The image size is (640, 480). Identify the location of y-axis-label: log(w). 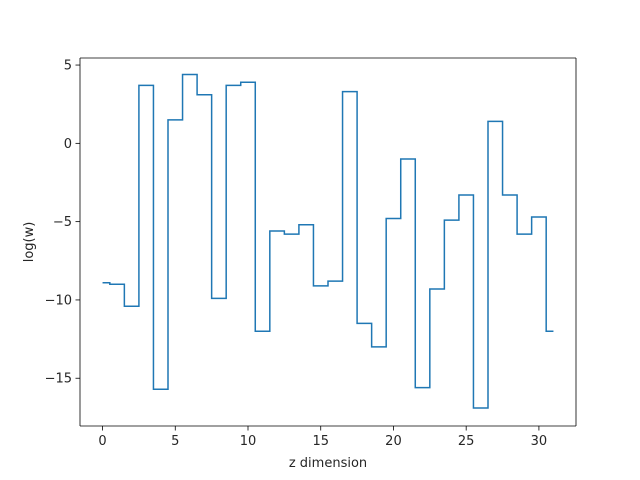
(29, 242).